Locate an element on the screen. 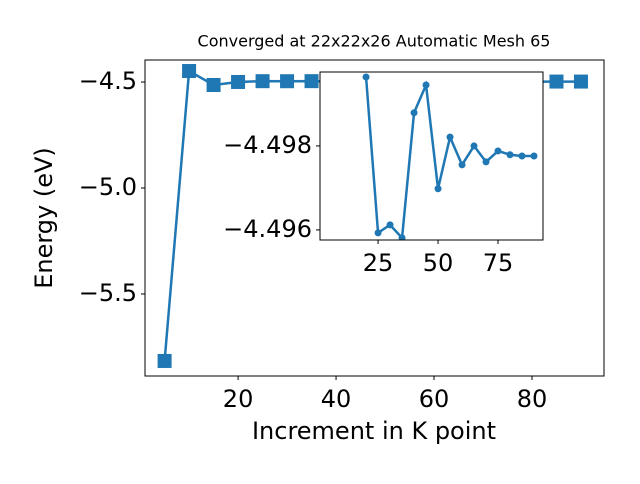 This screenshot has width=640, height=484. x-tick-label: 60 is located at coordinates (434, 399).